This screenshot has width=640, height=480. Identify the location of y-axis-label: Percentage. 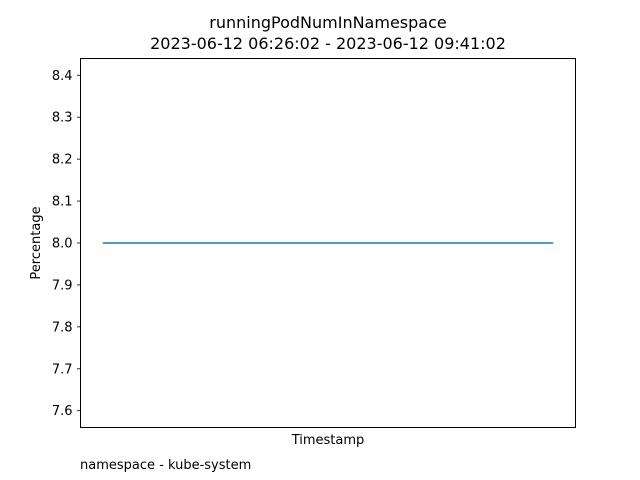
(36, 242).